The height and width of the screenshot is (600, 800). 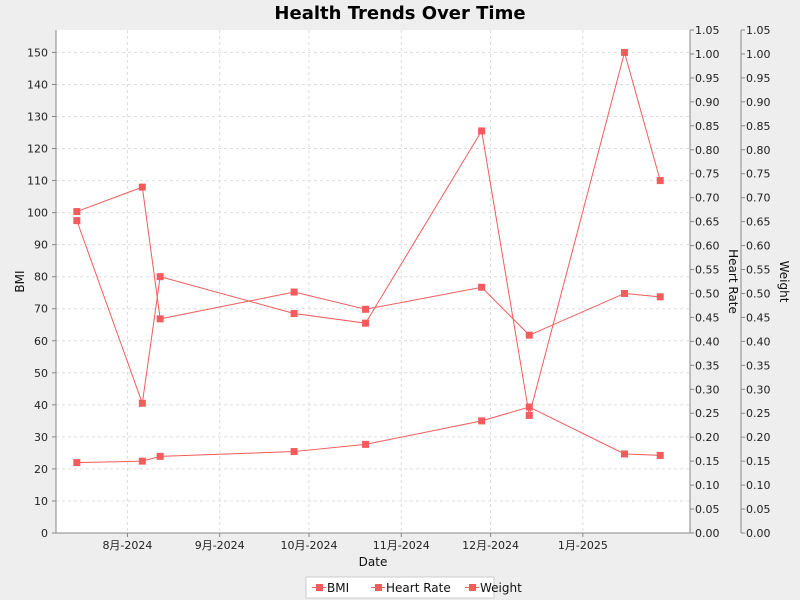 I want to click on chart-title: Health Trends Over Time, so click(x=399, y=13).